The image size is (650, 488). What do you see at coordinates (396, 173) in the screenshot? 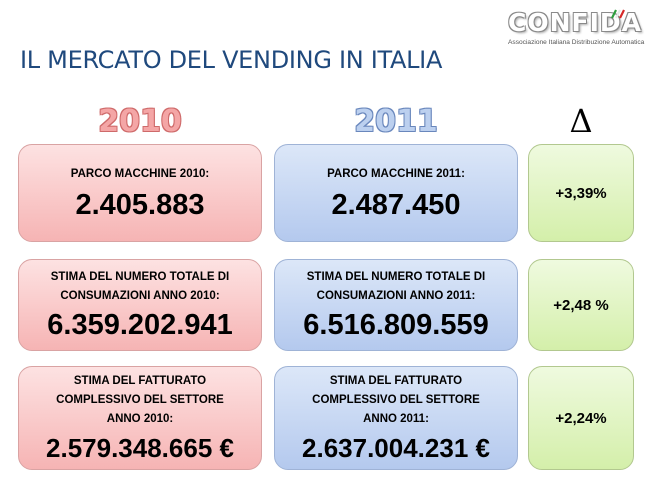
I see `card-label: PARCO MACCHINE 2011:` at bounding box center [396, 173].